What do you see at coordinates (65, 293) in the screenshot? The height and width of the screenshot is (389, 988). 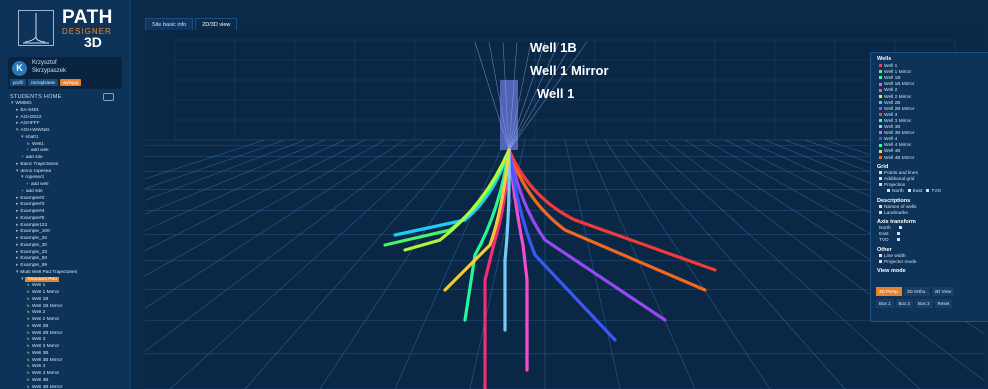 I see `tree-well-item: ↳ Well 1 Mirror` at bounding box center [65, 293].